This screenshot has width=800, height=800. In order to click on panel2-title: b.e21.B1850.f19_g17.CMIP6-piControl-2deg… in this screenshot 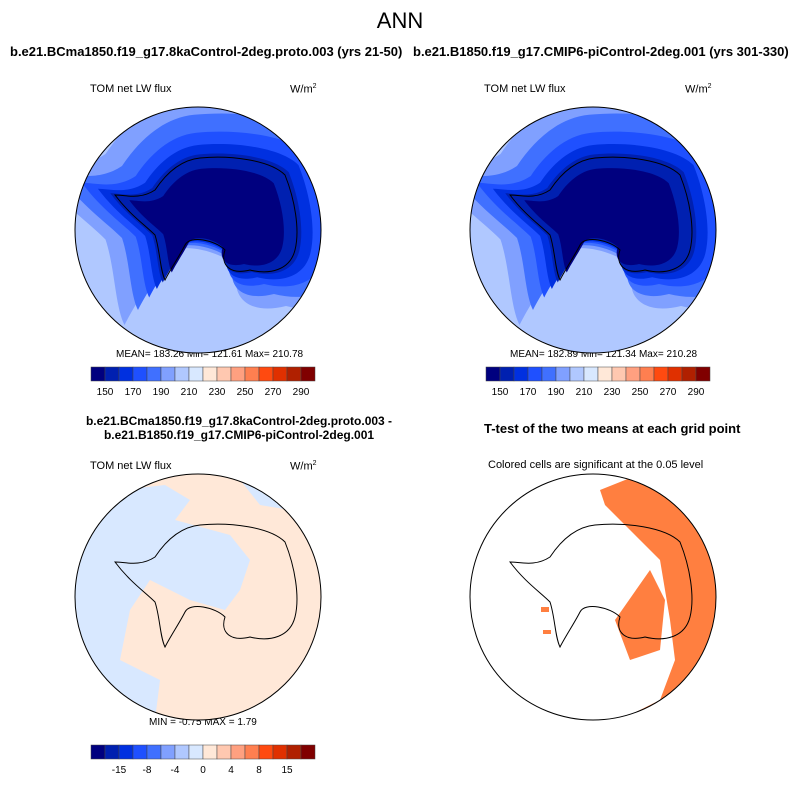, I will do `click(601, 51)`.